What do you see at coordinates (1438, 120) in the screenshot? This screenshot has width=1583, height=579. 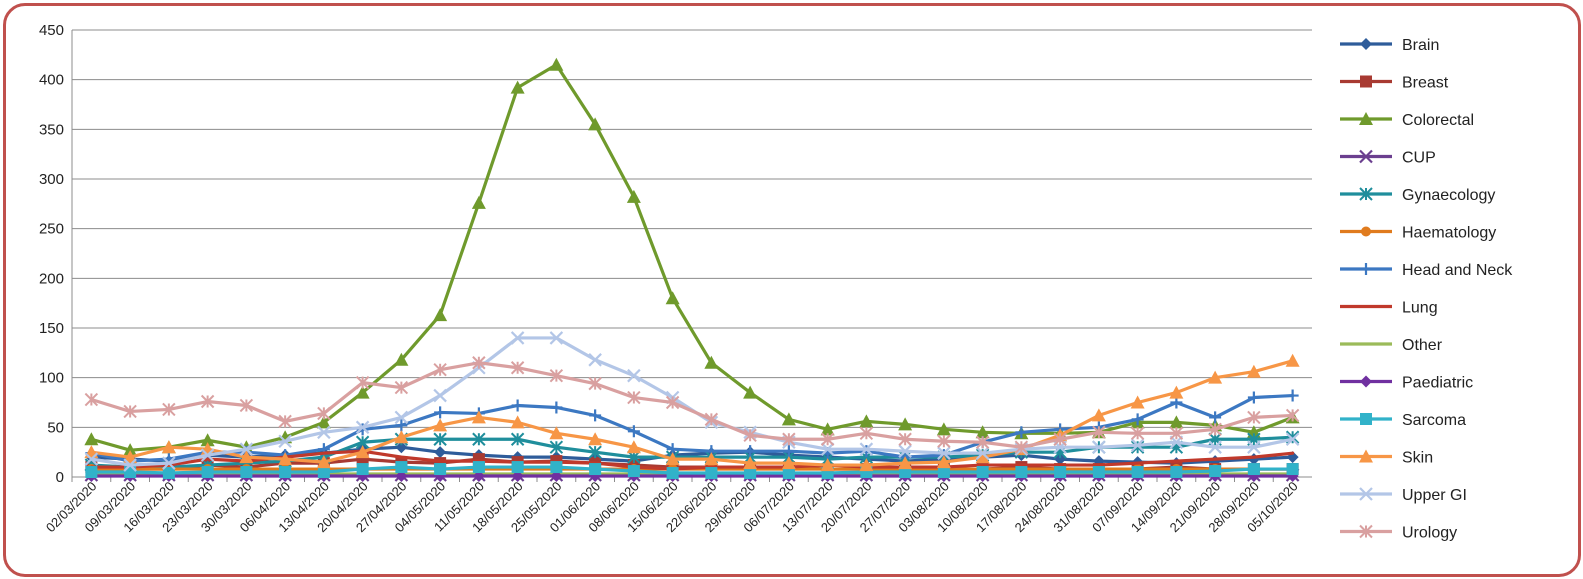 I see `legend-label: Colorectal` at bounding box center [1438, 120].